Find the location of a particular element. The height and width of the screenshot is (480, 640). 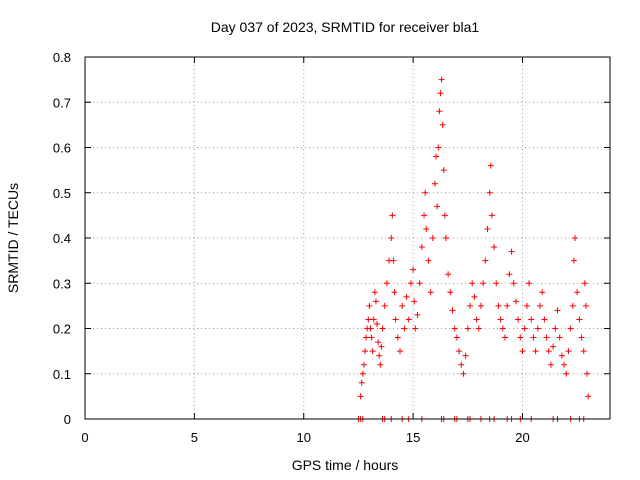

x-tick-label: 15 is located at coordinates (413, 437).